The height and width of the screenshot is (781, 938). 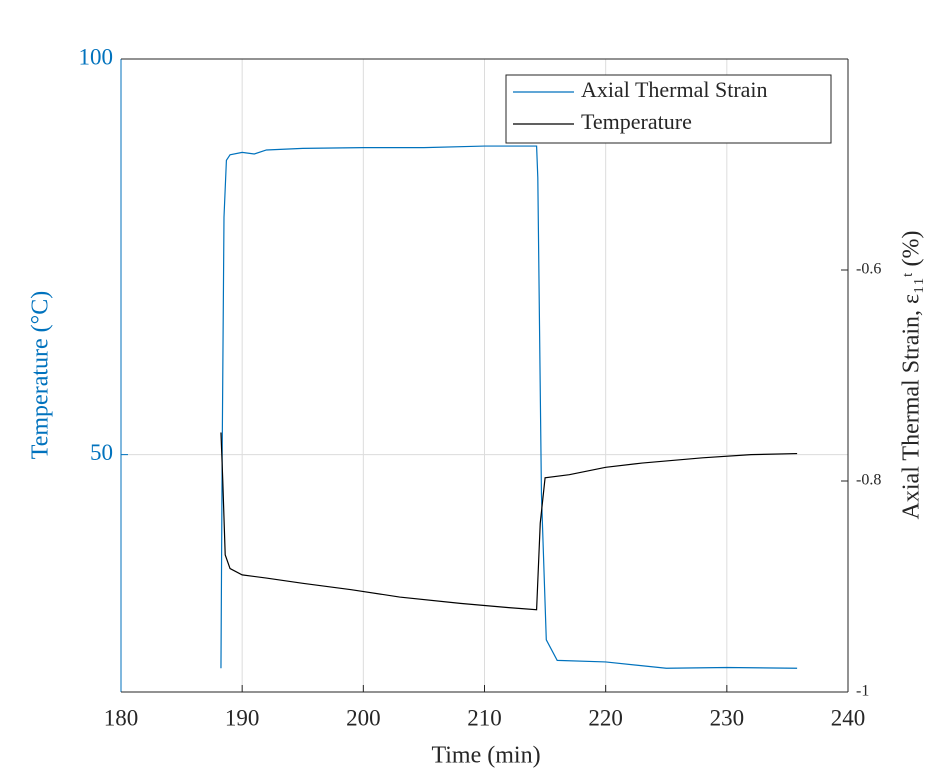 I want to click on x-tick-label: 220, so click(x=605, y=717).